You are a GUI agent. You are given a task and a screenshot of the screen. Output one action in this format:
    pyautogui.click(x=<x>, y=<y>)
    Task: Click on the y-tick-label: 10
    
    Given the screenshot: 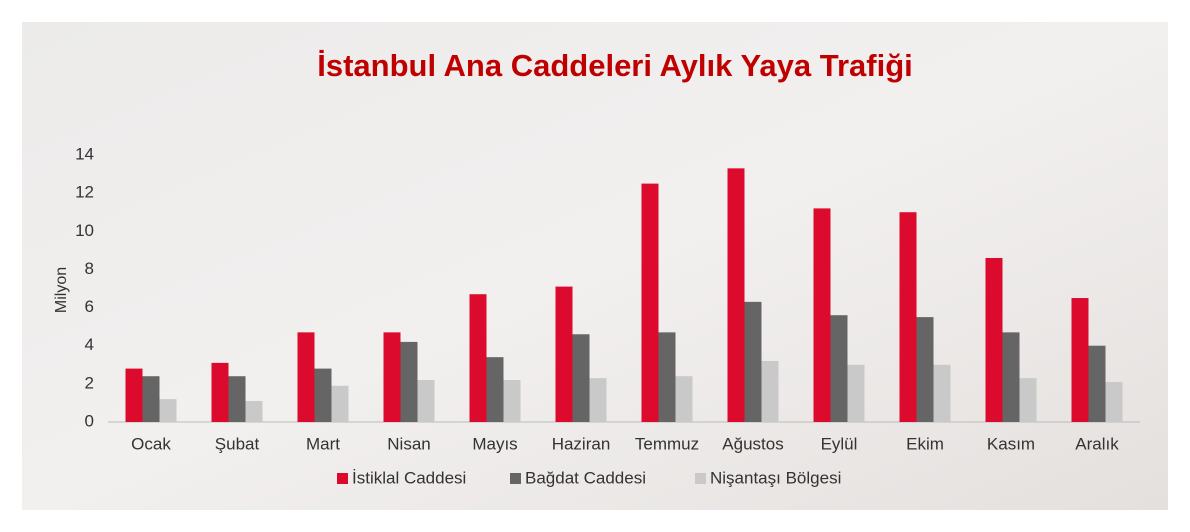 What is the action you would take?
    pyautogui.click(x=84, y=230)
    